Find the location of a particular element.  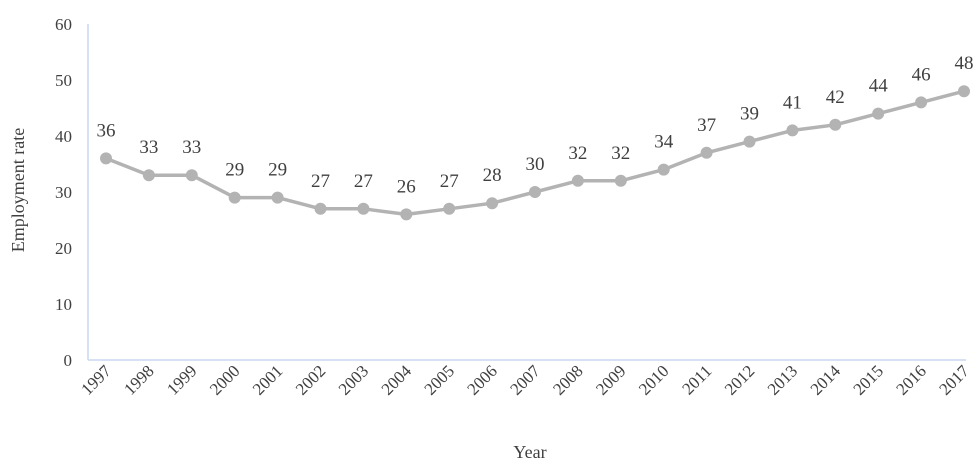

y-tick-label: 50 is located at coordinates (63, 80).